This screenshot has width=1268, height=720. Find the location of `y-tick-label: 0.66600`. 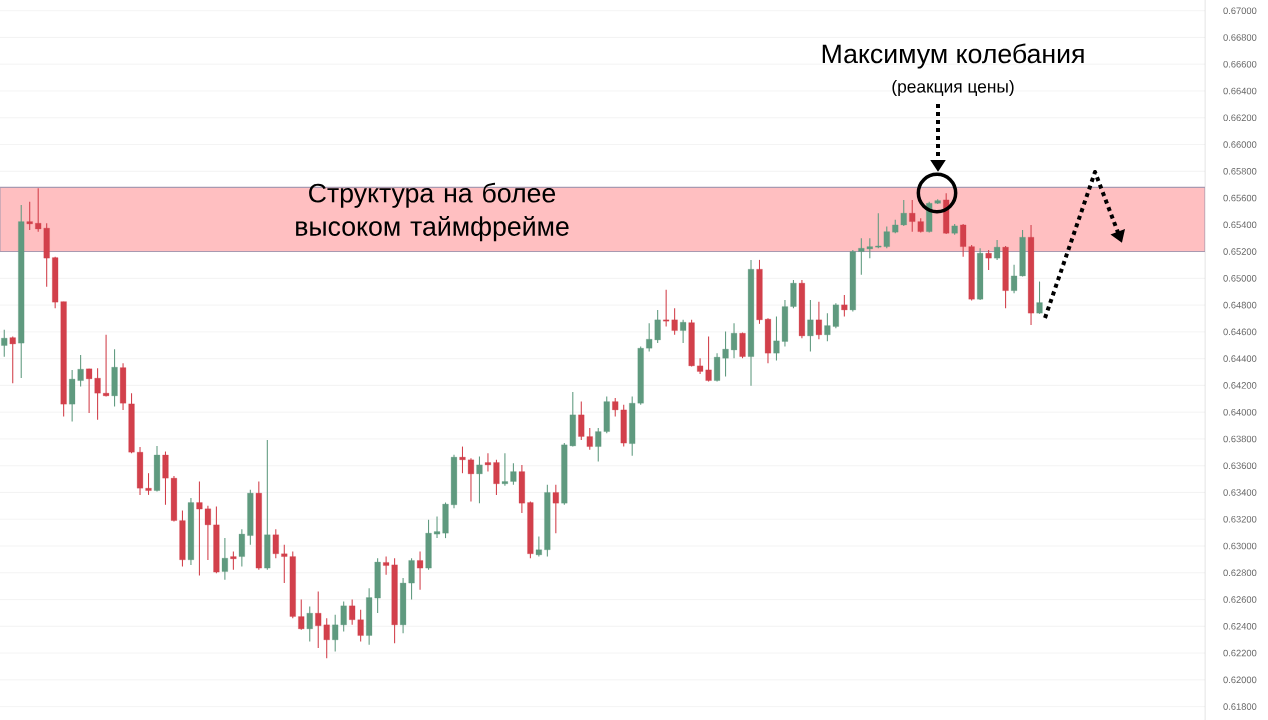

y-tick-label: 0.66600 is located at coordinates (1240, 64).